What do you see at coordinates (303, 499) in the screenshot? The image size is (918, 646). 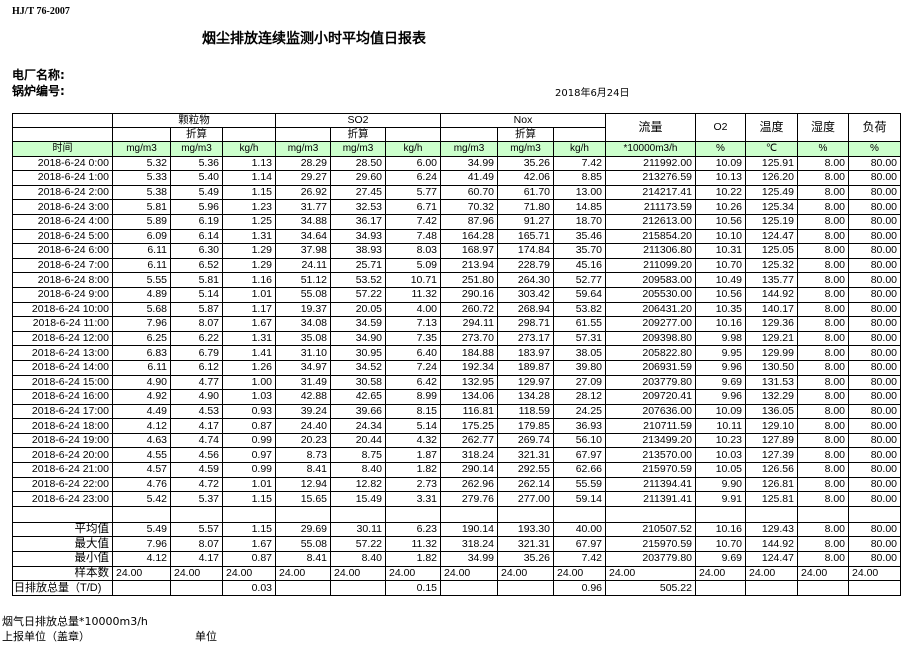 I see `table-cell: 15.65` at bounding box center [303, 499].